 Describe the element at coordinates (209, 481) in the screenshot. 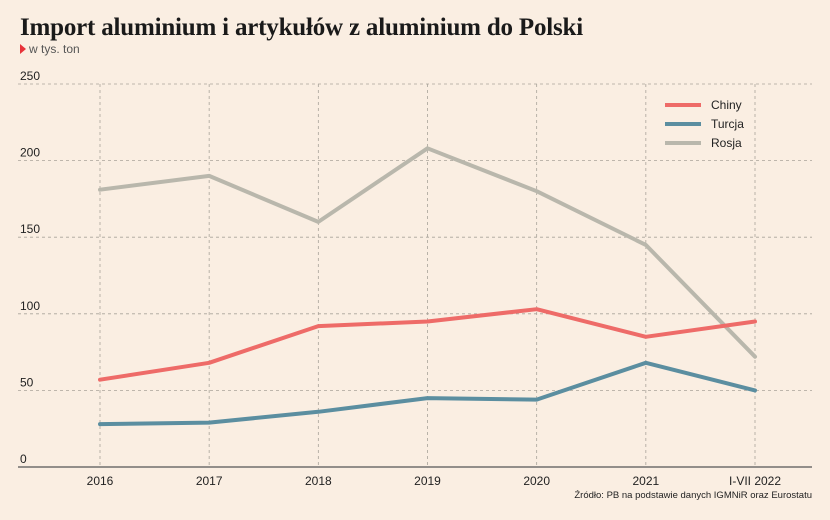

I see `x-tick-label: 2017` at that location.